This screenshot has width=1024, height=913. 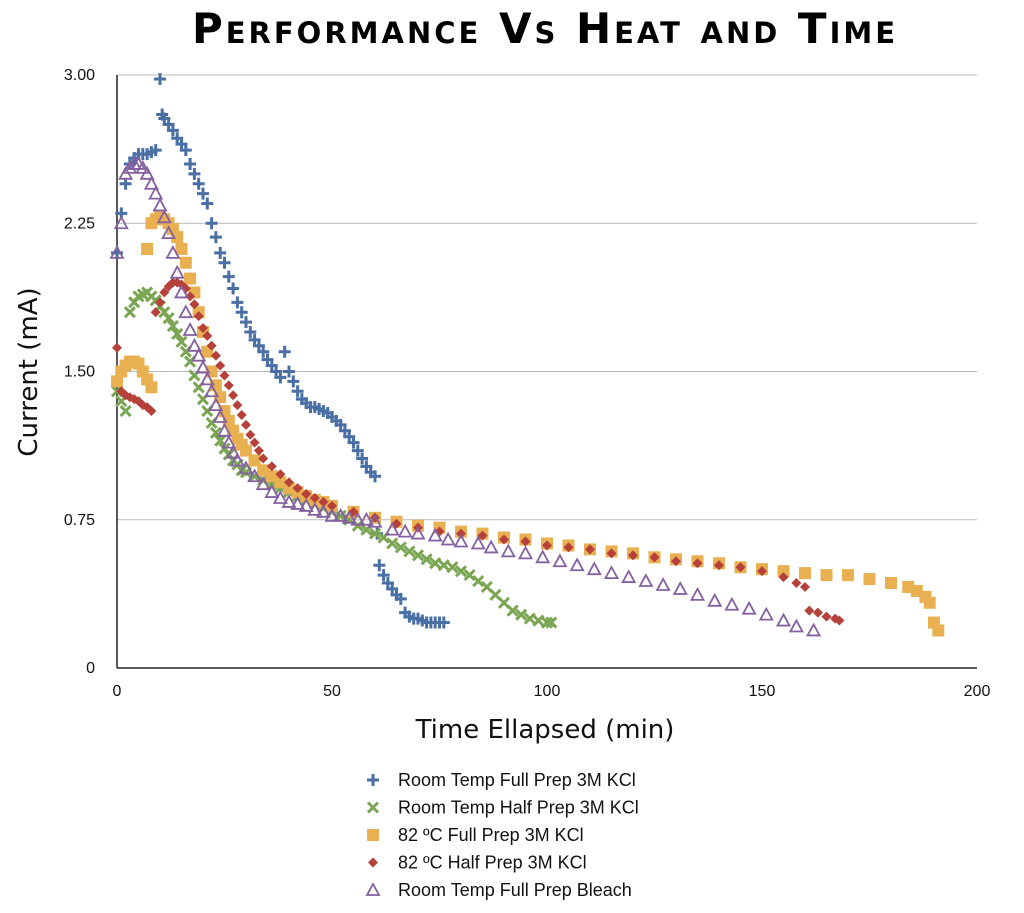 I want to click on y-tick-label: 0.75, so click(x=79, y=520).